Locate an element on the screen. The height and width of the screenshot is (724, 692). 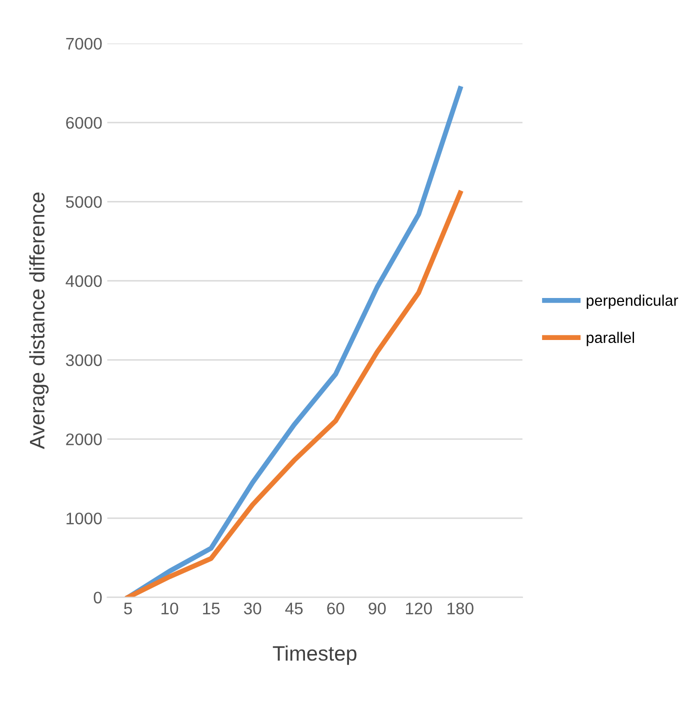
x-axis-title: Timestep is located at coordinates (314, 655).